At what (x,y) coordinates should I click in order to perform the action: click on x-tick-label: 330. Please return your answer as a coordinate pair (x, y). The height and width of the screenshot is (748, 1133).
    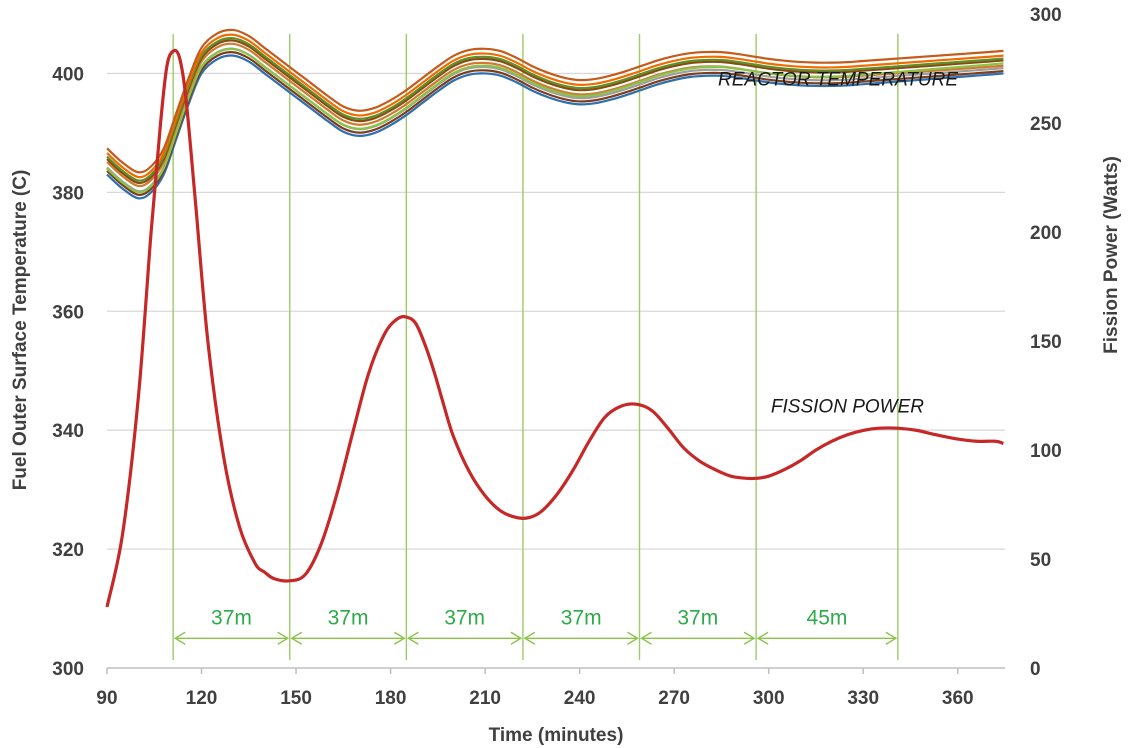
    Looking at the image, I should click on (863, 698).